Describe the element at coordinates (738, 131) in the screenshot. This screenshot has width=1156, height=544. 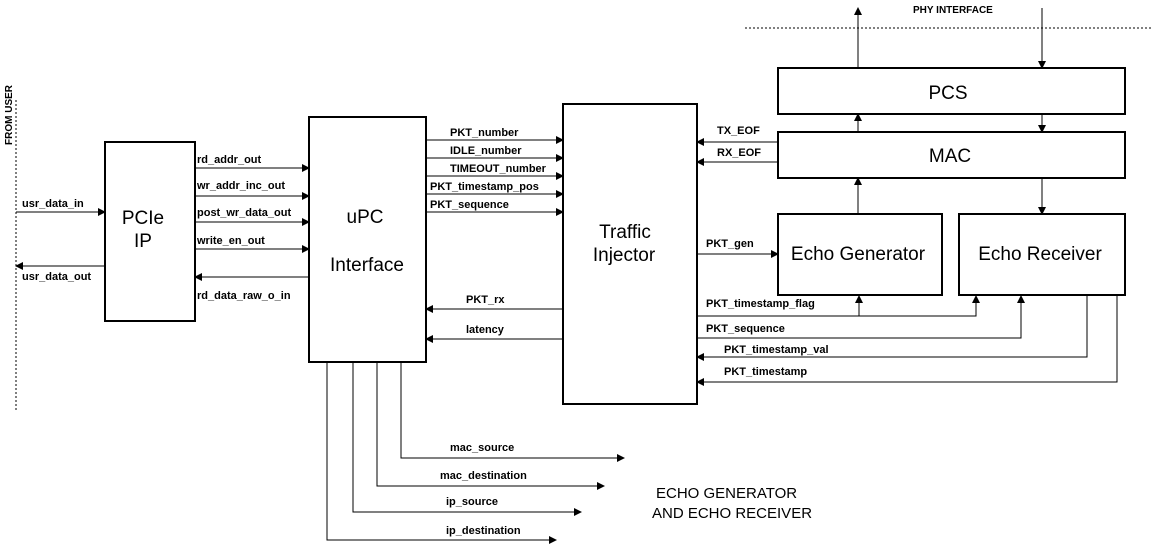
I see `tx-eof-label: TX_EOF` at that location.